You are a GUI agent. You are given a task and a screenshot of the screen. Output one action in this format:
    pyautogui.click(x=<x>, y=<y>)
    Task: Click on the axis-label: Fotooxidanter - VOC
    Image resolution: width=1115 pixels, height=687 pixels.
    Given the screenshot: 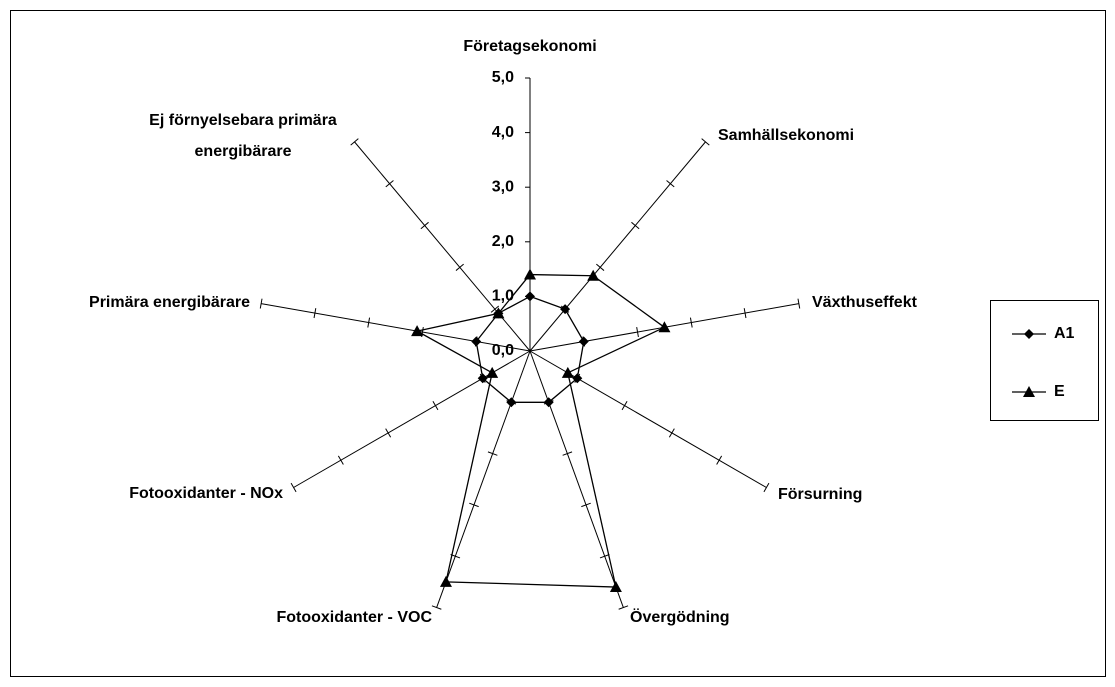 What is the action you would take?
    pyautogui.click(x=354, y=617)
    